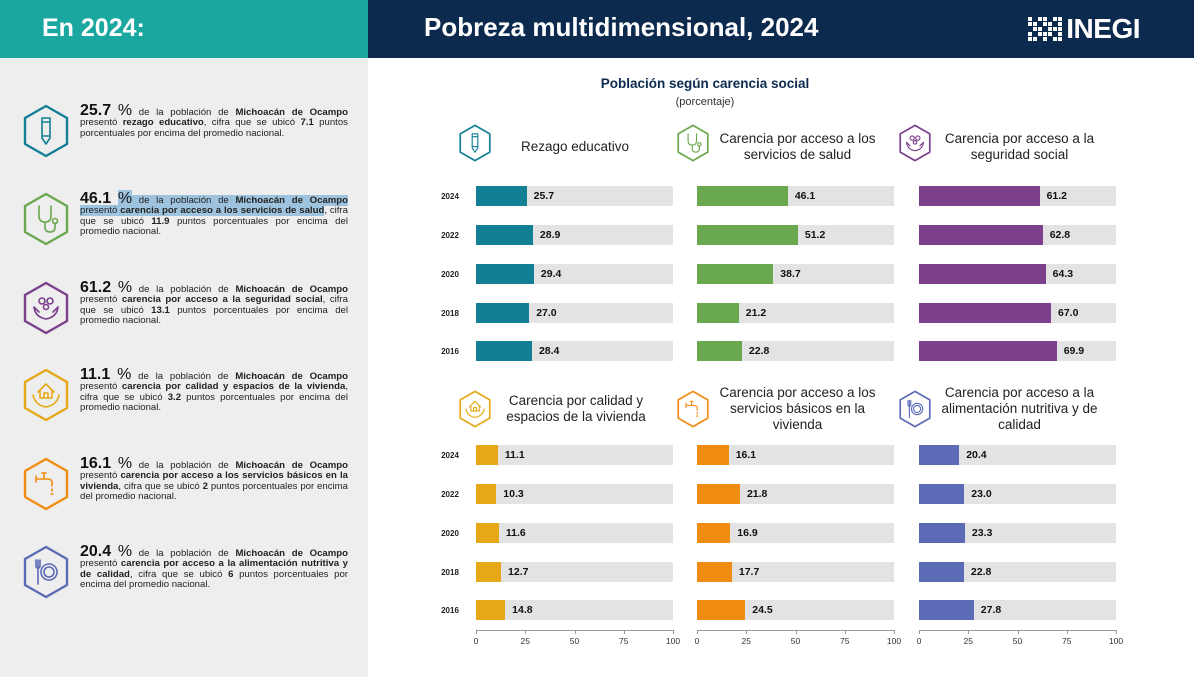 This screenshot has width=1194, height=677. What do you see at coordinates (549, 351) in the screenshot?
I see `bar-value-label: 28.4` at bounding box center [549, 351].